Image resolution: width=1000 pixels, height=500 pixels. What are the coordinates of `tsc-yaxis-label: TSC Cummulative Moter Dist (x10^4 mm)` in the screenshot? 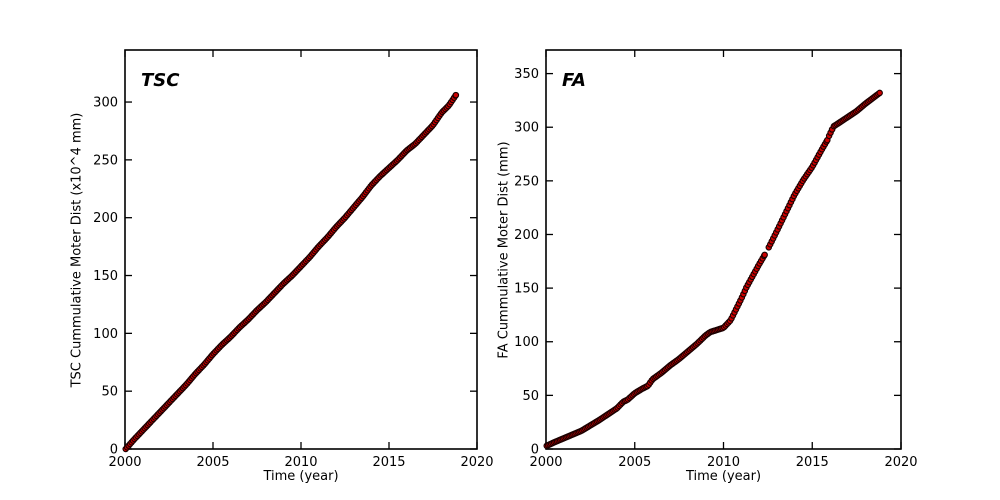 It's located at (77, 250).